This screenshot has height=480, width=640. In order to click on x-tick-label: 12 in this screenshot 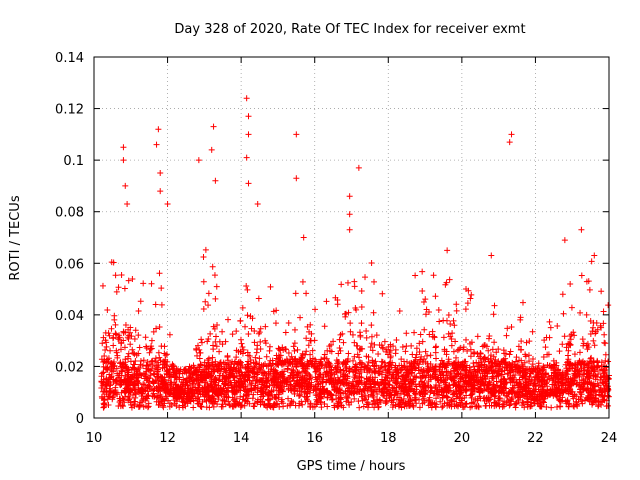, I will do `click(167, 438)`.